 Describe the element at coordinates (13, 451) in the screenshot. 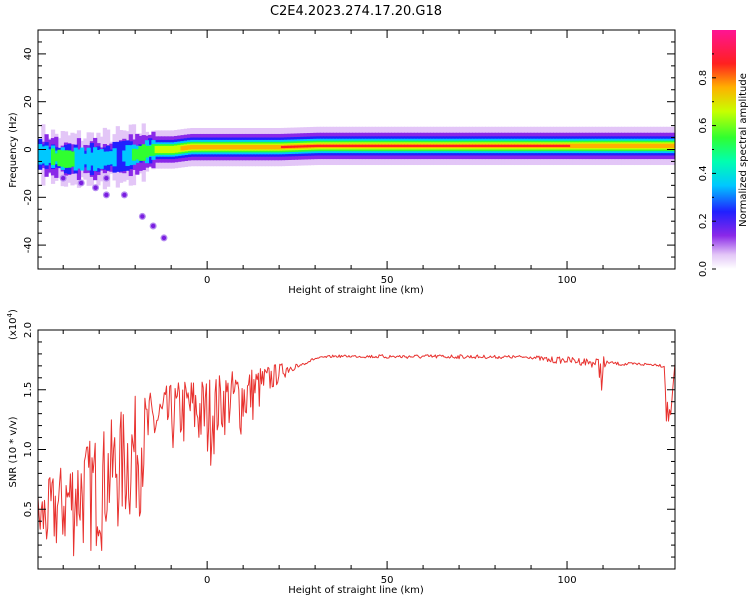

I see `snr-y-axis-label: SNR (10 * v/v)` at that location.